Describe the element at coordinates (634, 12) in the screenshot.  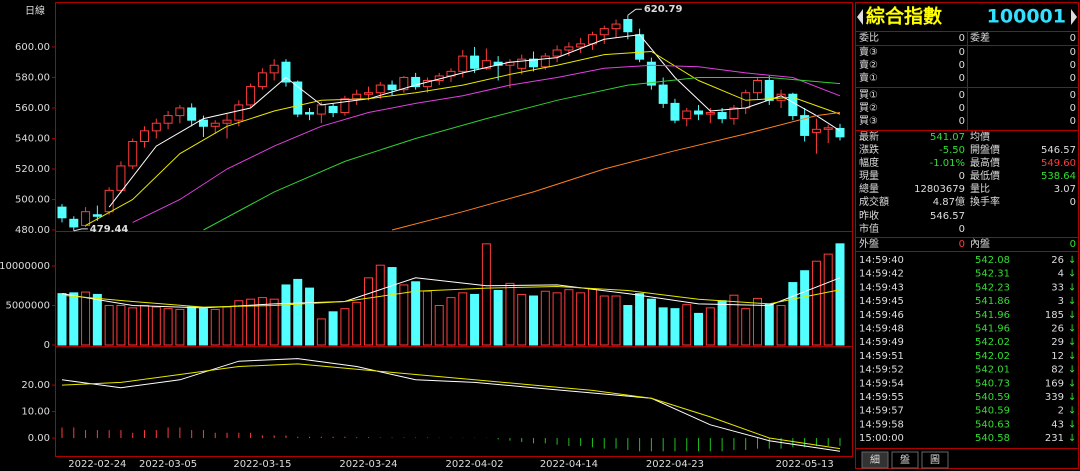
I see `leader-line` at that location.